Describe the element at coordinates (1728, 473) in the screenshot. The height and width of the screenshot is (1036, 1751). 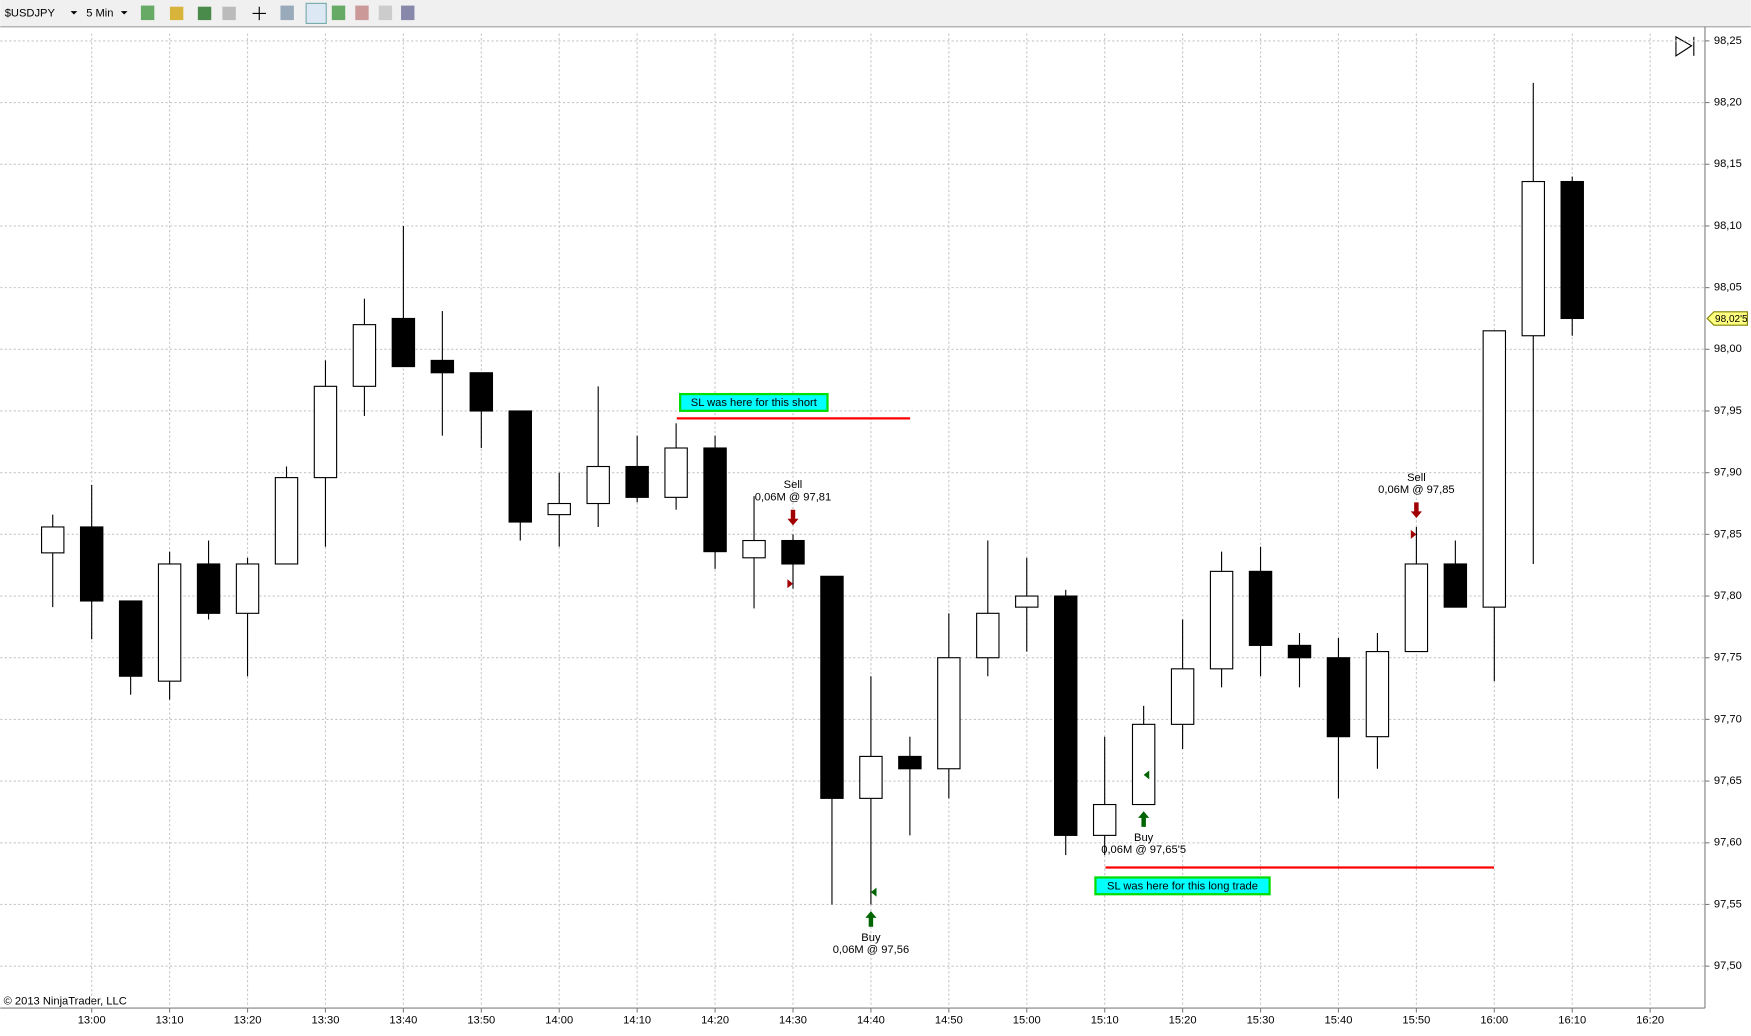
I see `y-tick-label: 97,90` at that location.